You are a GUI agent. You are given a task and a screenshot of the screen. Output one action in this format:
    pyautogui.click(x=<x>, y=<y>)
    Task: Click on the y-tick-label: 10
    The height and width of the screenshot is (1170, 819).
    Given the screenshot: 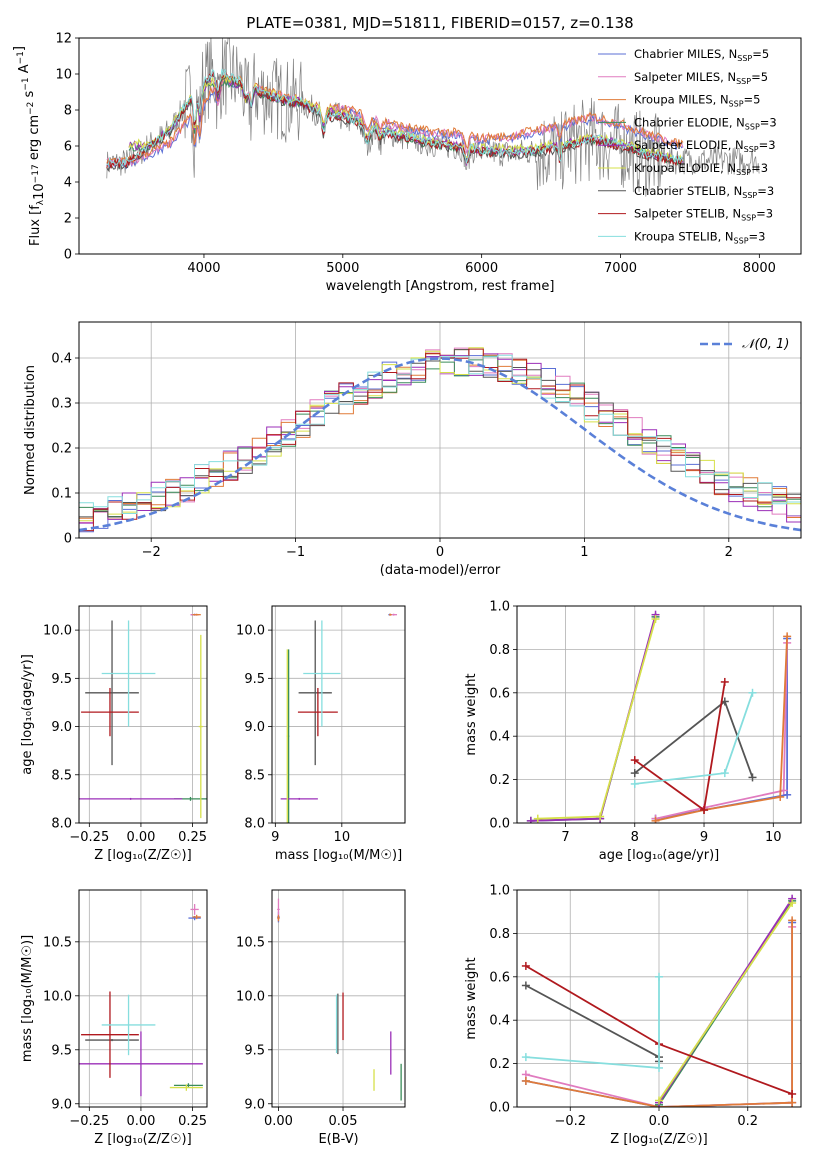 What is the action you would take?
    pyautogui.click(x=63, y=75)
    